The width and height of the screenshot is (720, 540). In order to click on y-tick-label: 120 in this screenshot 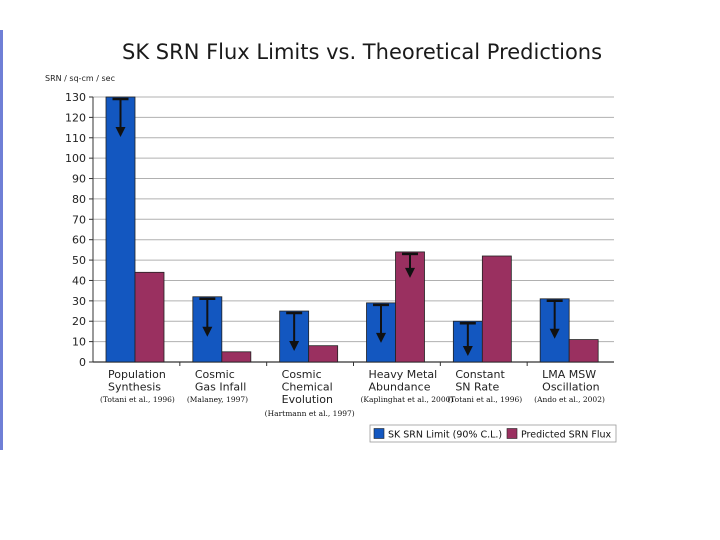, I will do `click(75, 117)`.